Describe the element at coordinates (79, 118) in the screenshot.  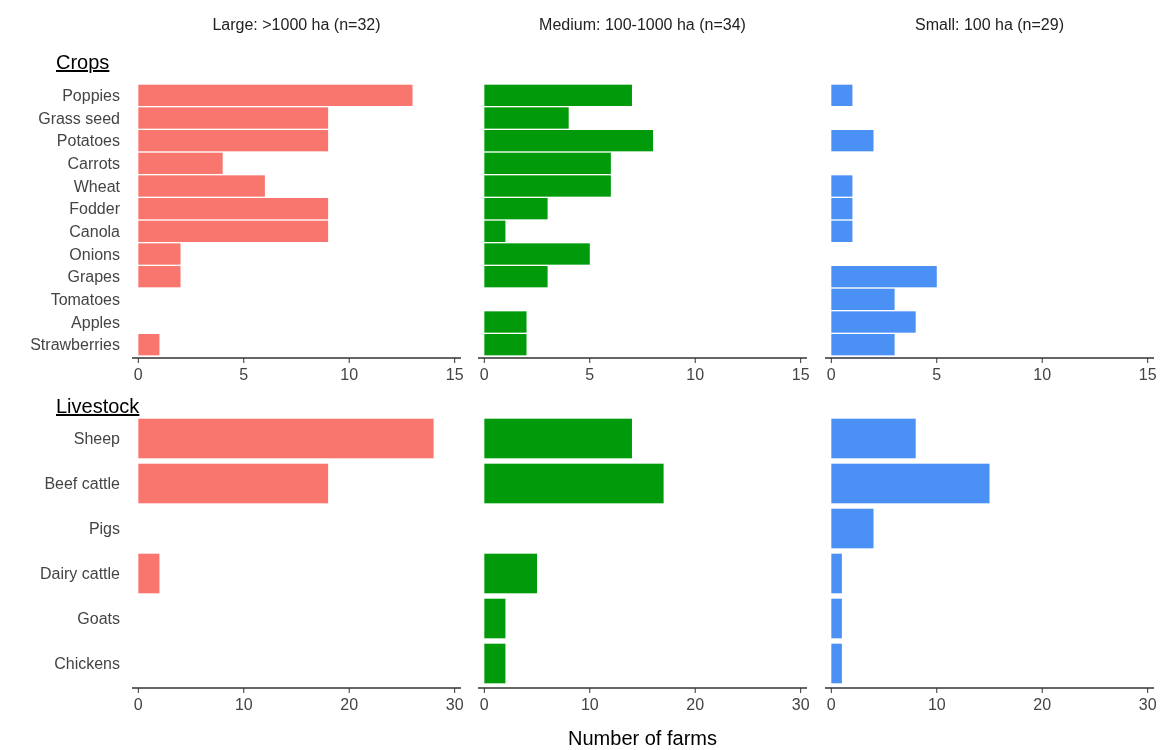
I see `y-tick-label: Grass seed` at that location.